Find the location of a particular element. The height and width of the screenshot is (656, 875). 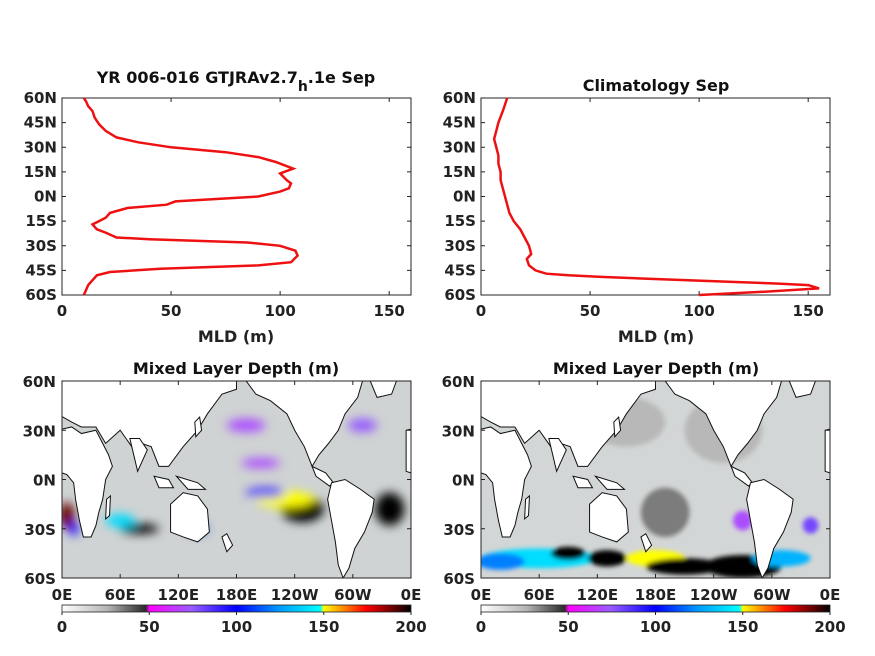

lon-tick-label: 60W is located at coordinates (772, 595).